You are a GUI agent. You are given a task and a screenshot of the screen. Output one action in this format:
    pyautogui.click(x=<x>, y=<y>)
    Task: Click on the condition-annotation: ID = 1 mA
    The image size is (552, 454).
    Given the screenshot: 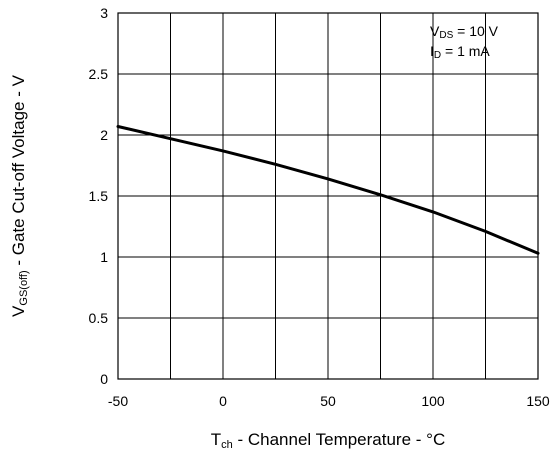 What is the action you would take?
    pyautogui.click(x=460, y=52)
    